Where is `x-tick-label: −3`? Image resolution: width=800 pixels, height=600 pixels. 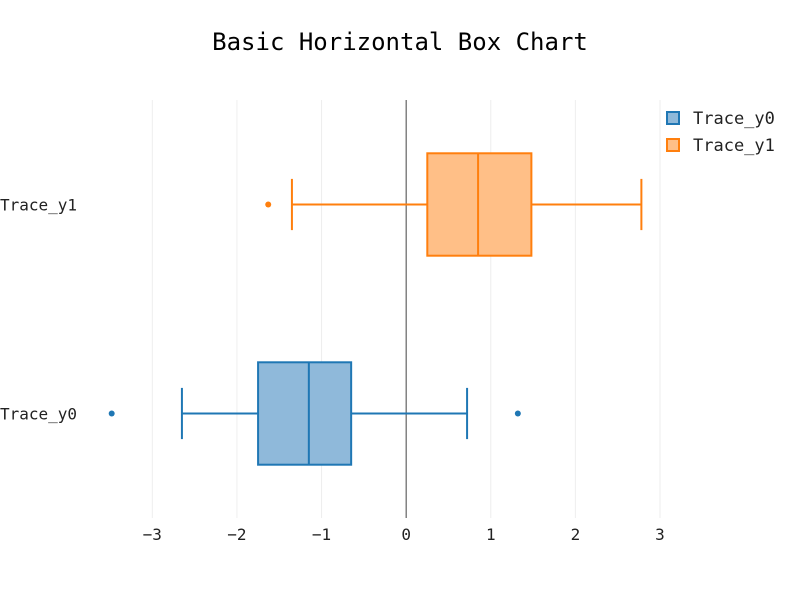 x-tick-label: −3 is located at coordinates (152, 534).